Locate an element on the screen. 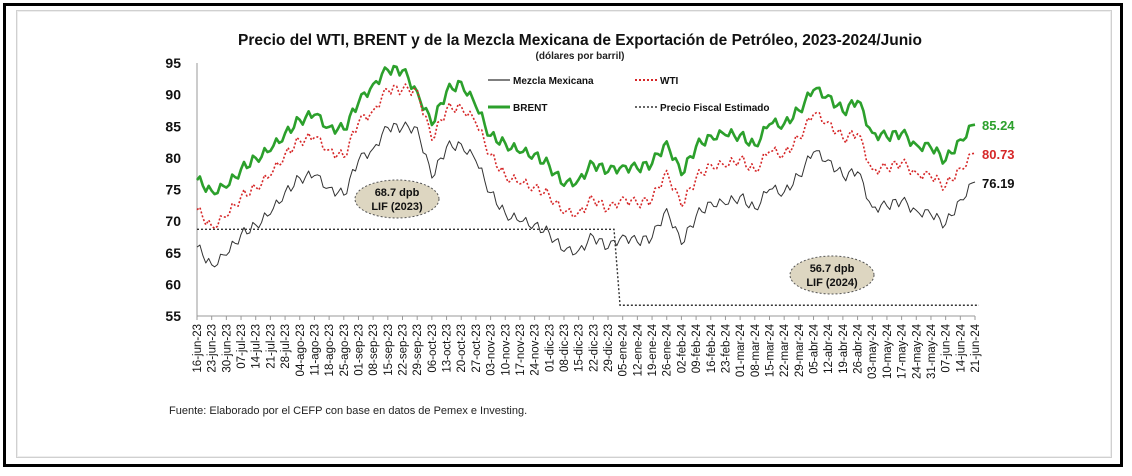 The image size is (1132, 476). x-tick-label: 01-dic-23 is located at coordinates (550, 348).